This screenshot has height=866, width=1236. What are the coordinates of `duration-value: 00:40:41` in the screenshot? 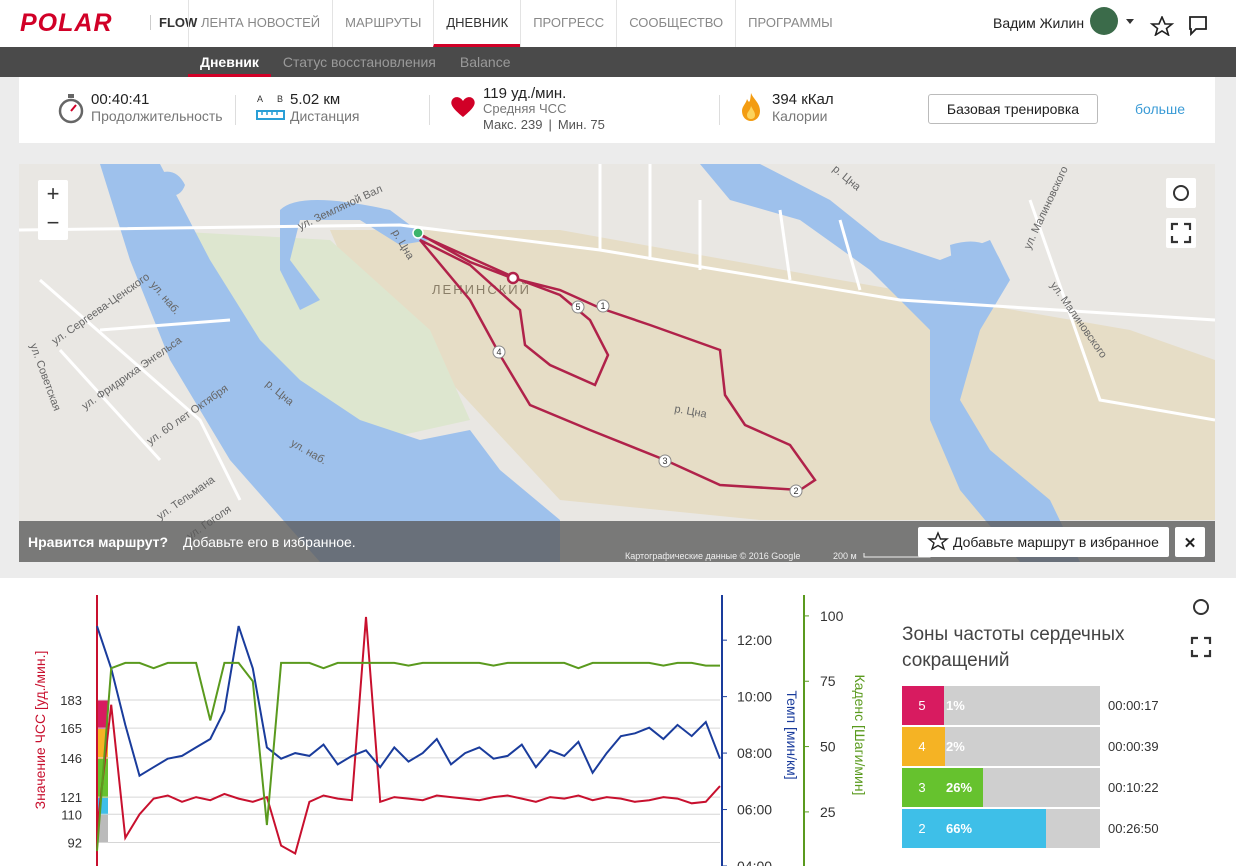 It's located at (120, 99).